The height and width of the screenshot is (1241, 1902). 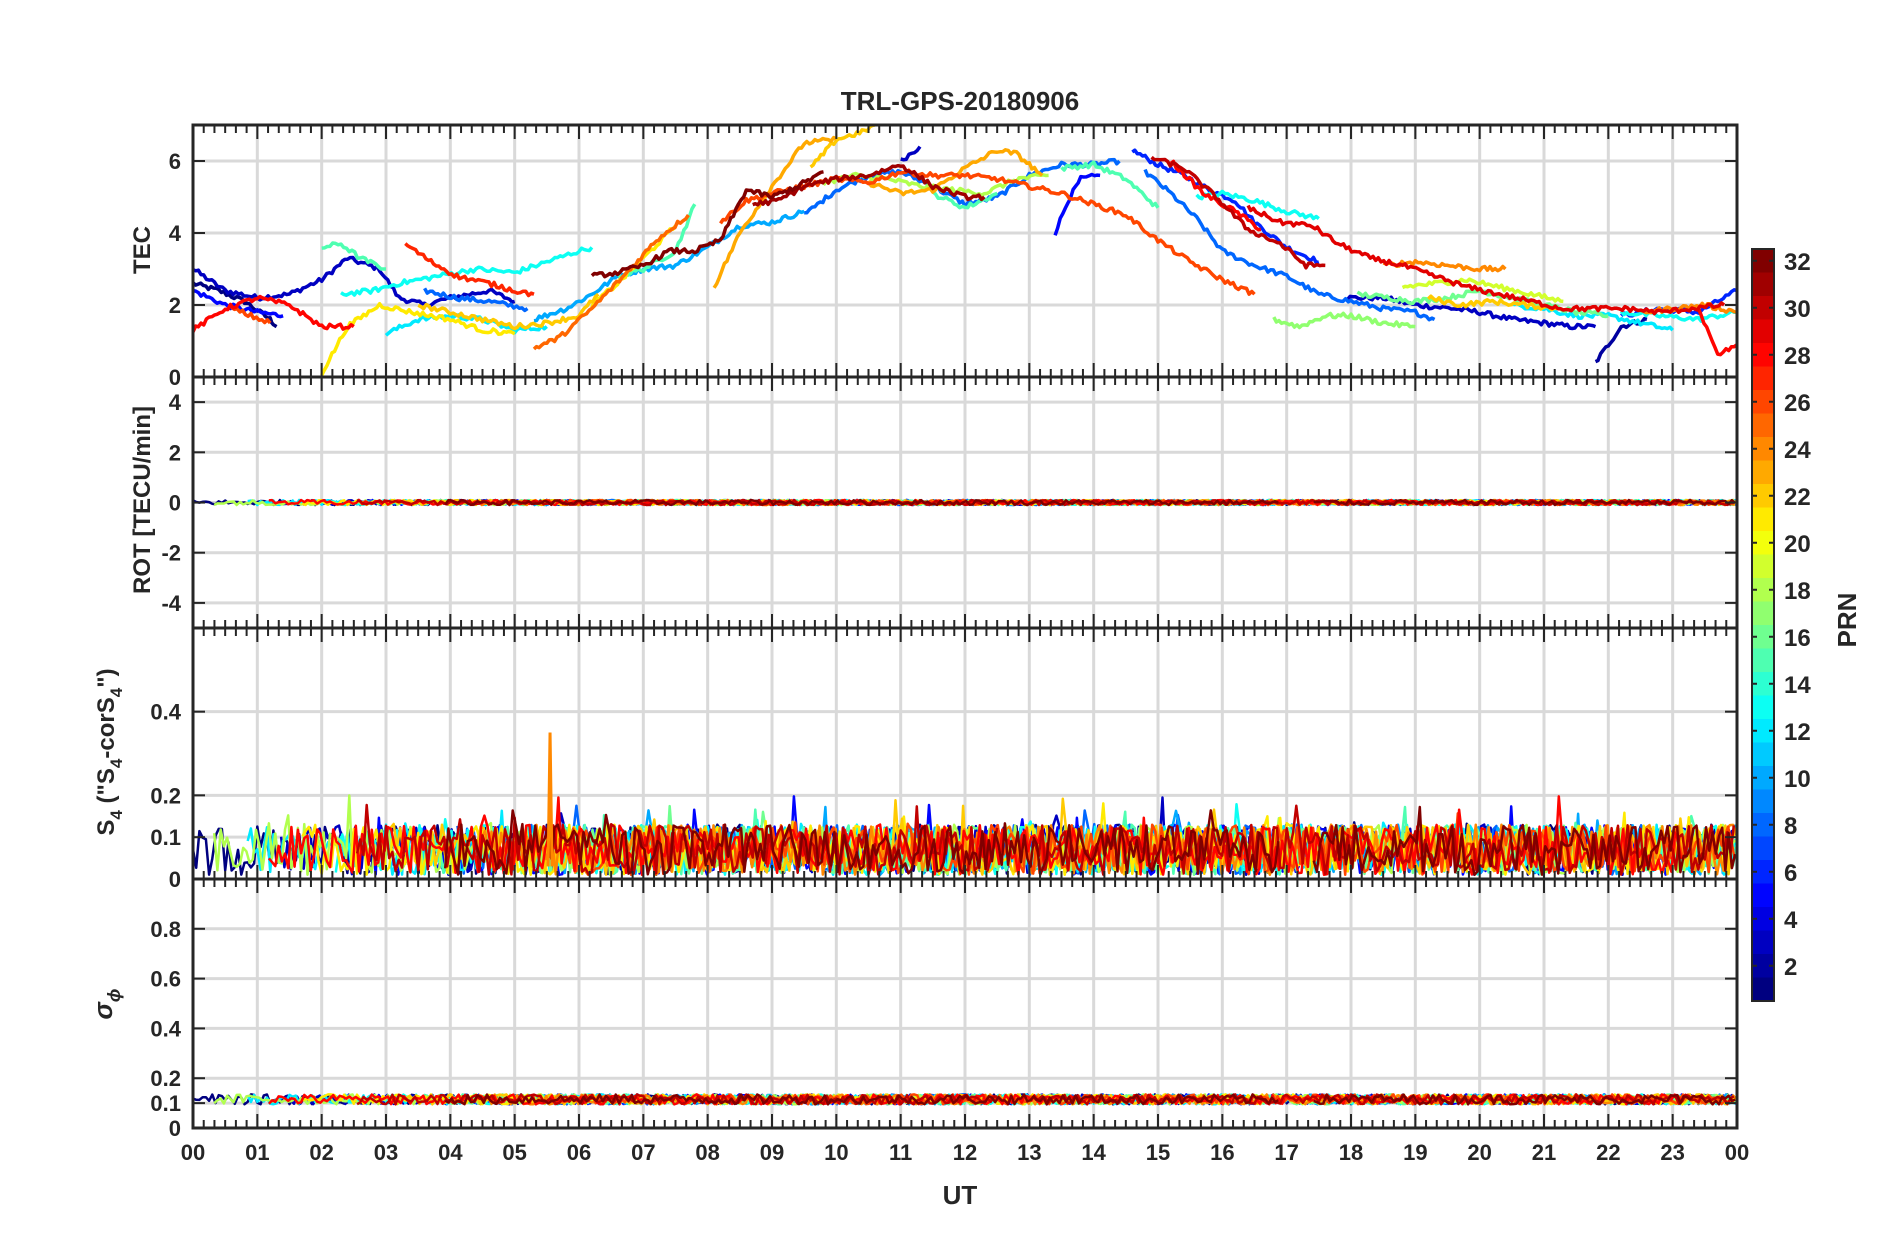 What do you see at coordinates (116, 692) in the screenshot?
I see `s4-label-sub3: 4` at bounding box center [116, 692].